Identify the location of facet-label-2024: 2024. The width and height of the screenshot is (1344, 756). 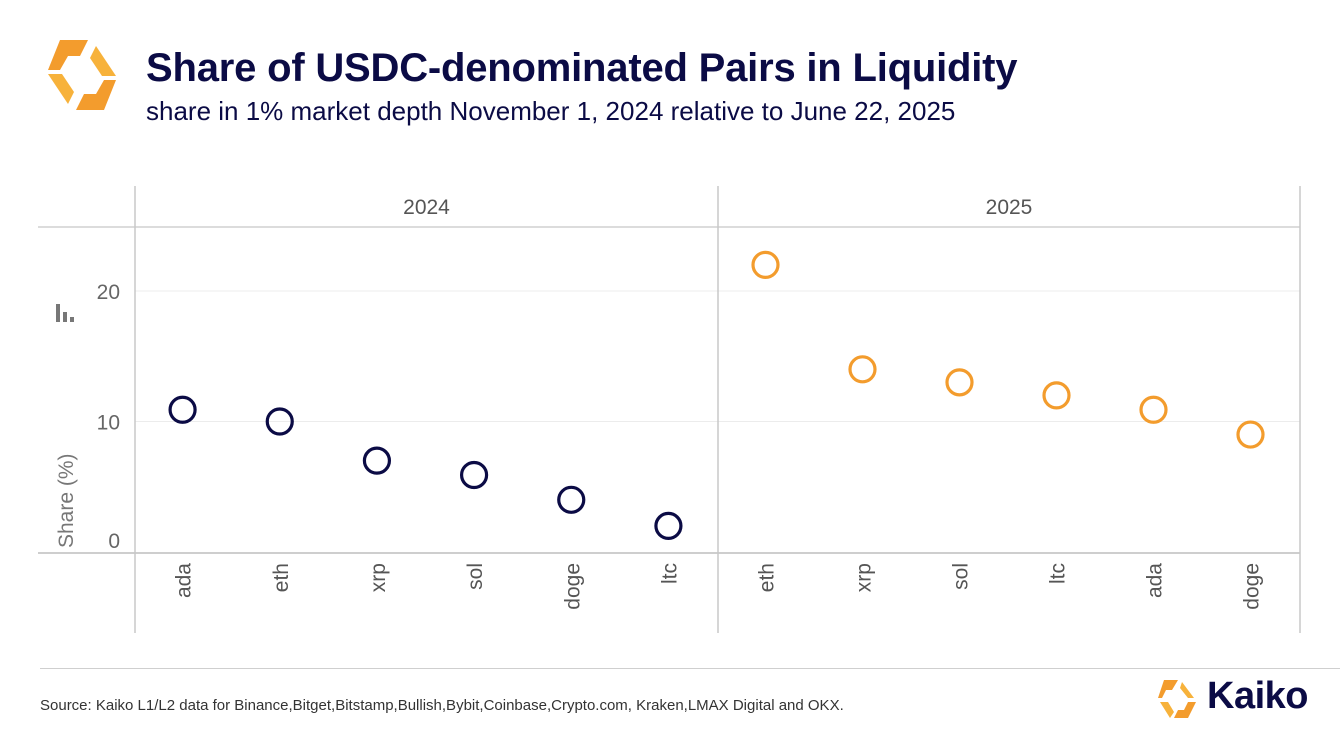
(426, 207).